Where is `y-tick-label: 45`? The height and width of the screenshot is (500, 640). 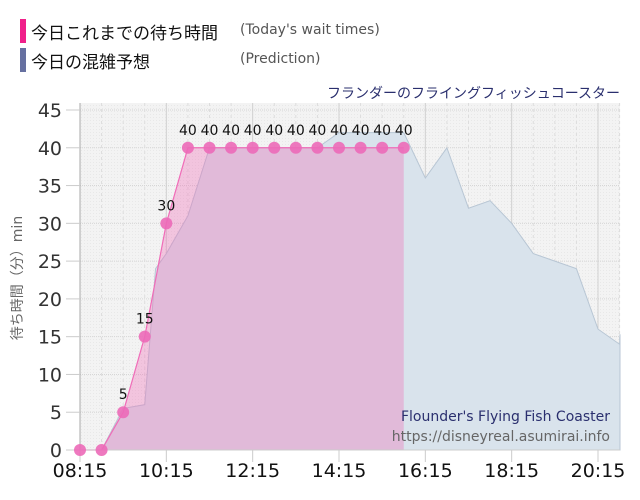 y-tick-label: 45 is located at coordinates (50, 111).